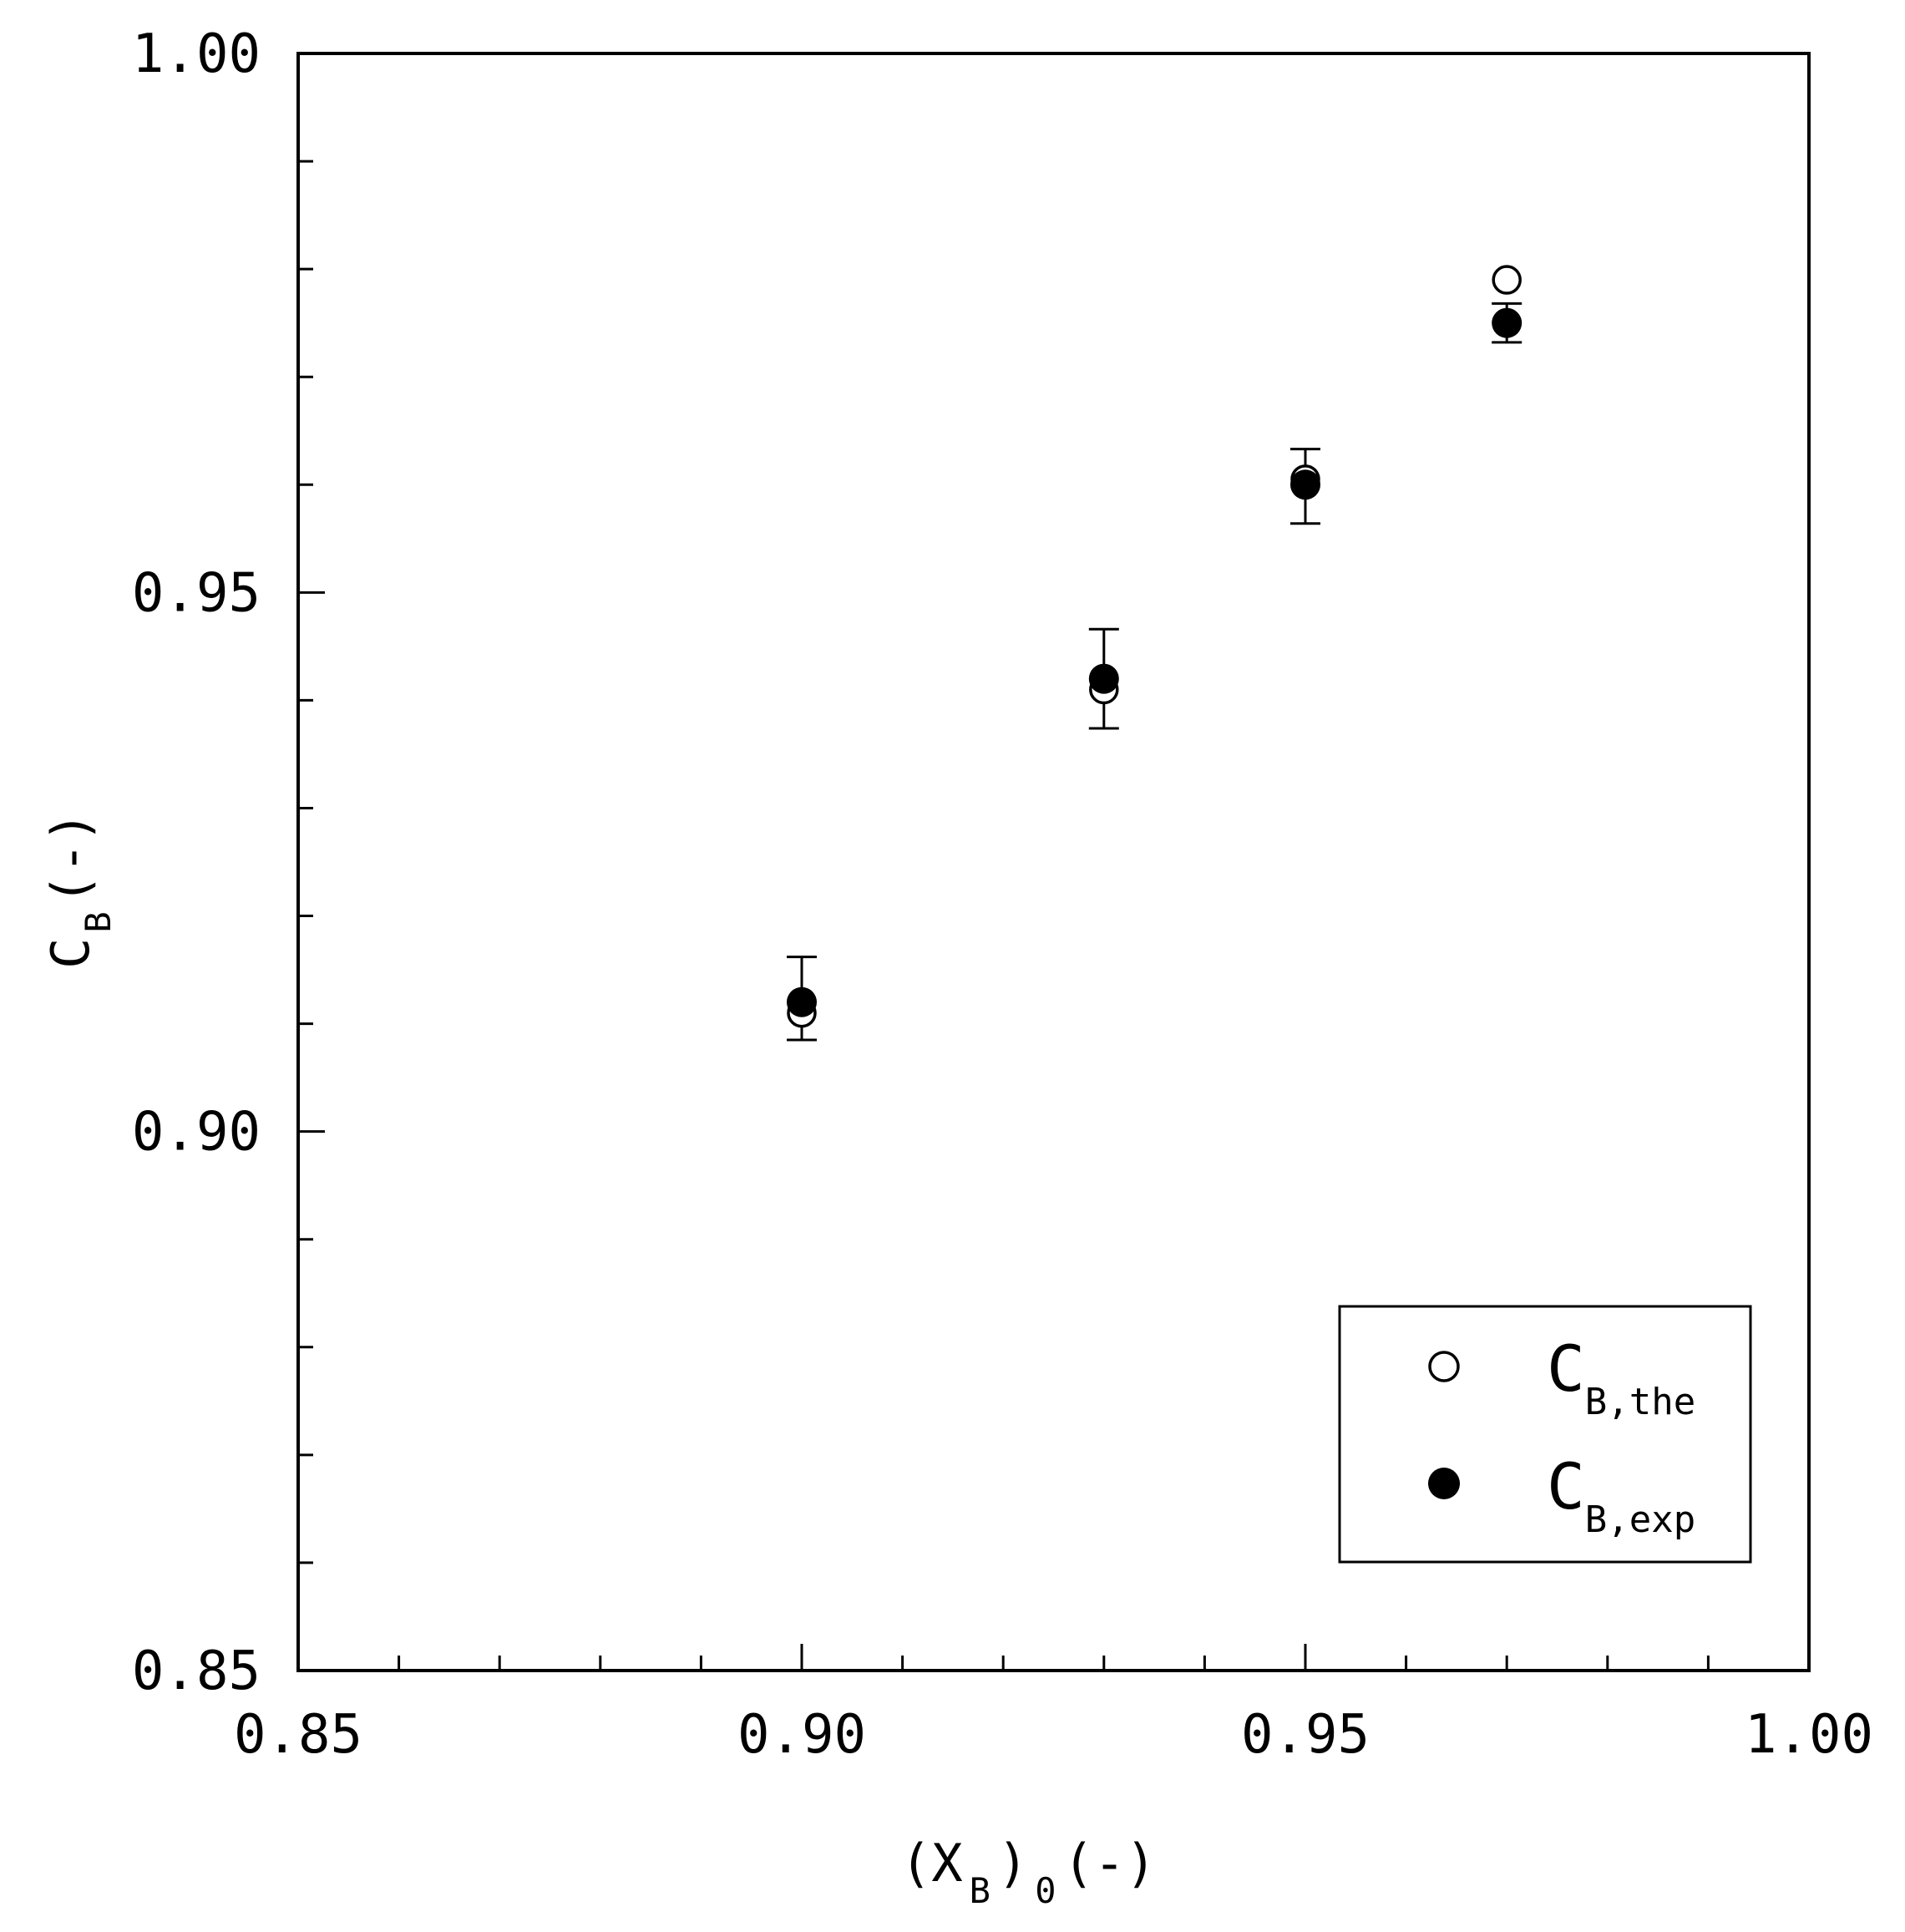  What do you see at coordinates (1444, 1366) in the screenshot?
I see `legend-marker-theory` at bounding box center [1444, 1366].